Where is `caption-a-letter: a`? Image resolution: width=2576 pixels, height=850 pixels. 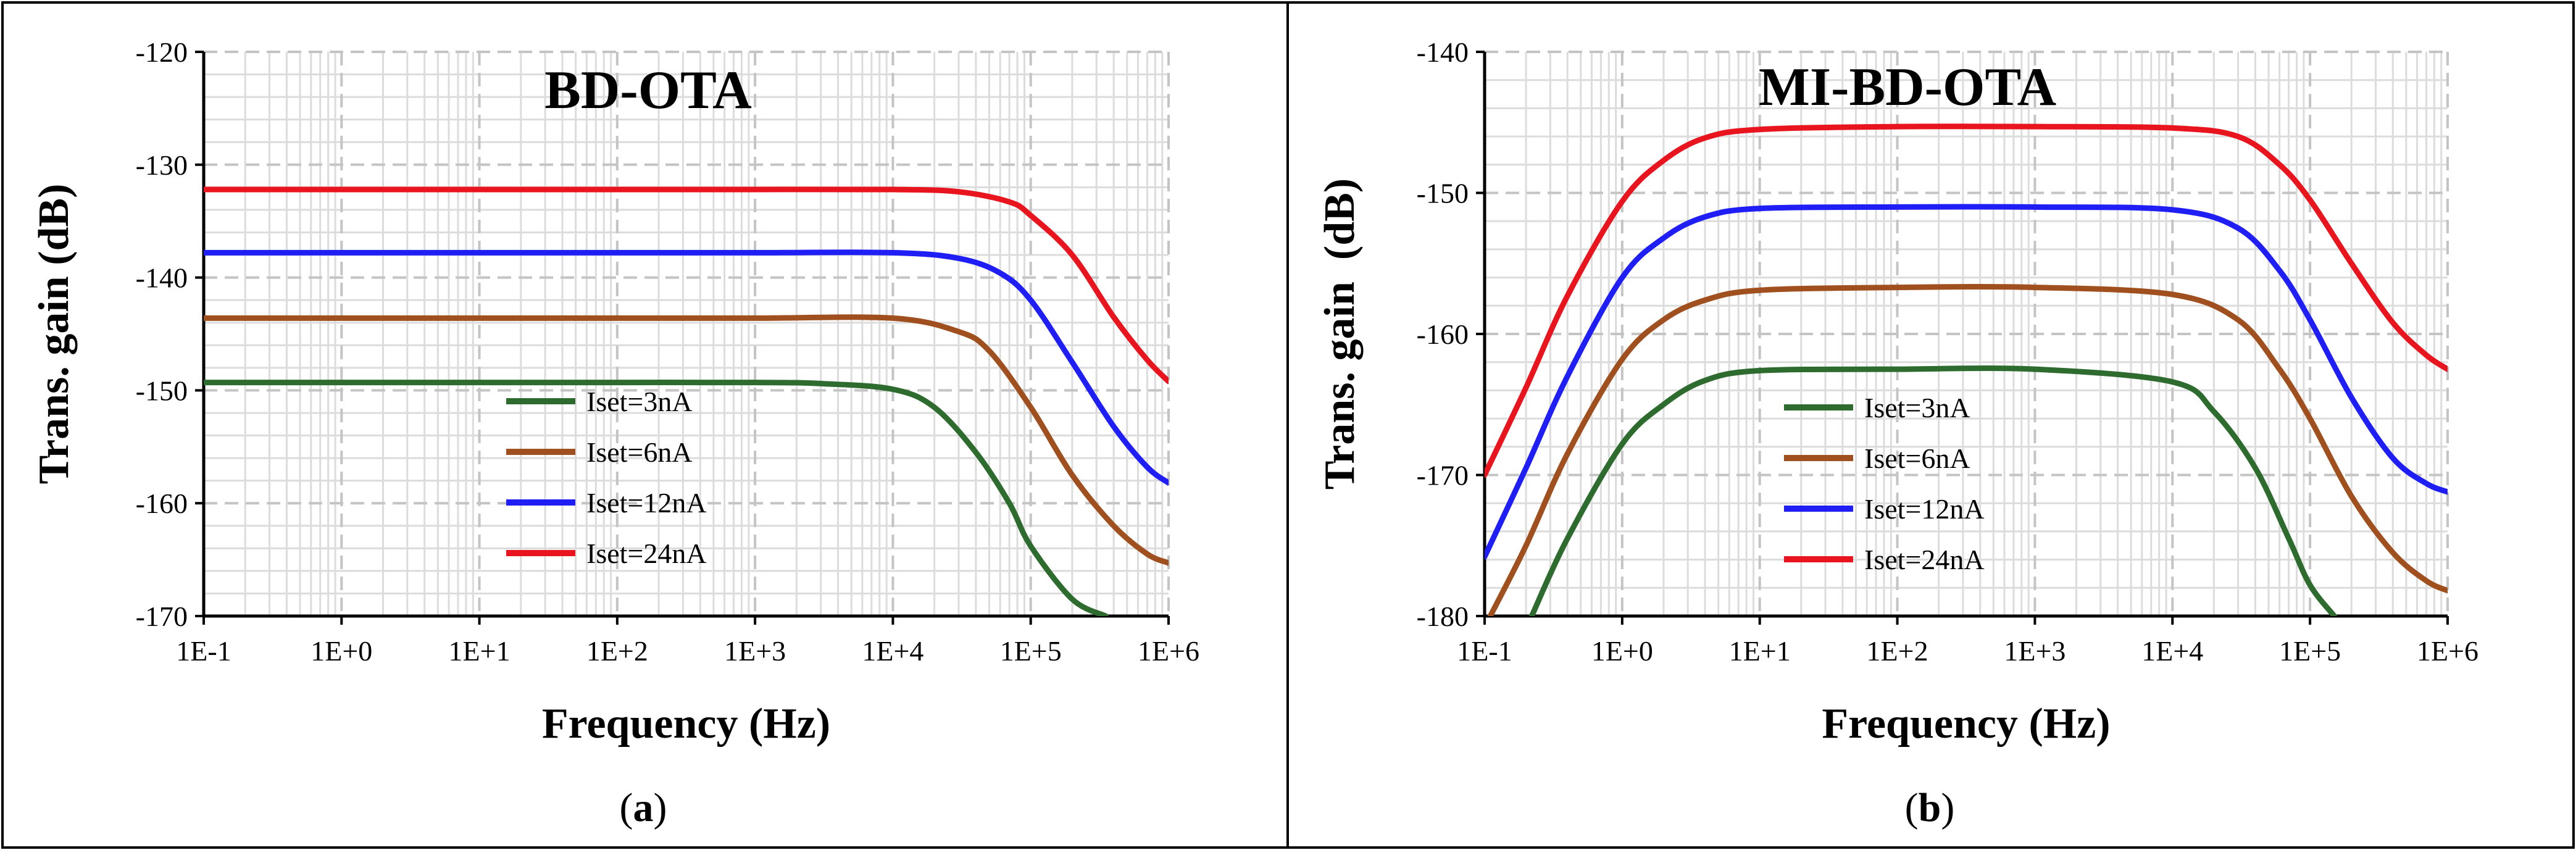
caption-a-letter: a is located at coordinates (643, 807).